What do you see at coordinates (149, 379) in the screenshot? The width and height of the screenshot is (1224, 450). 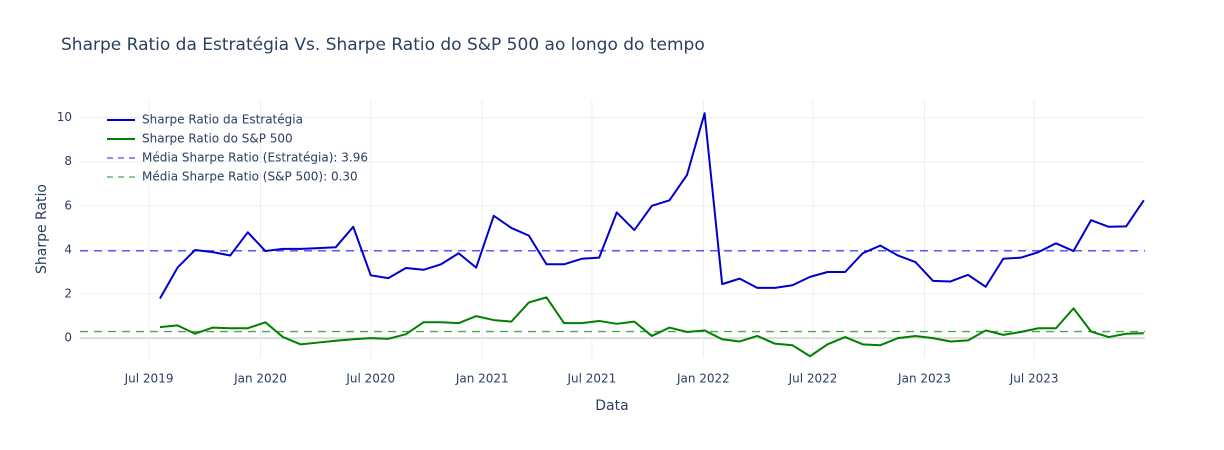 I see `x-tick-label: Jul 2019` at bounding box center [149, 379].